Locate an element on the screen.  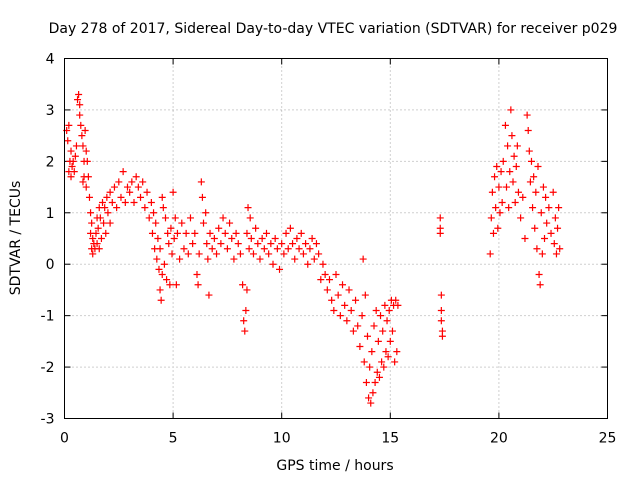
x-tick-label: 10 is located at coordinates (282, 439).